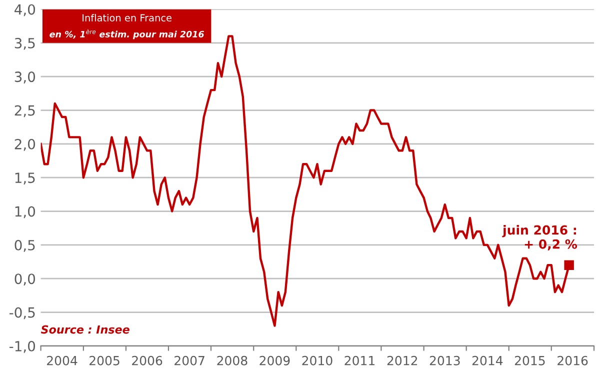 This screenshot has height=370, width=600. I want to click on y-tick-label: 1,0, so click(25, 212).